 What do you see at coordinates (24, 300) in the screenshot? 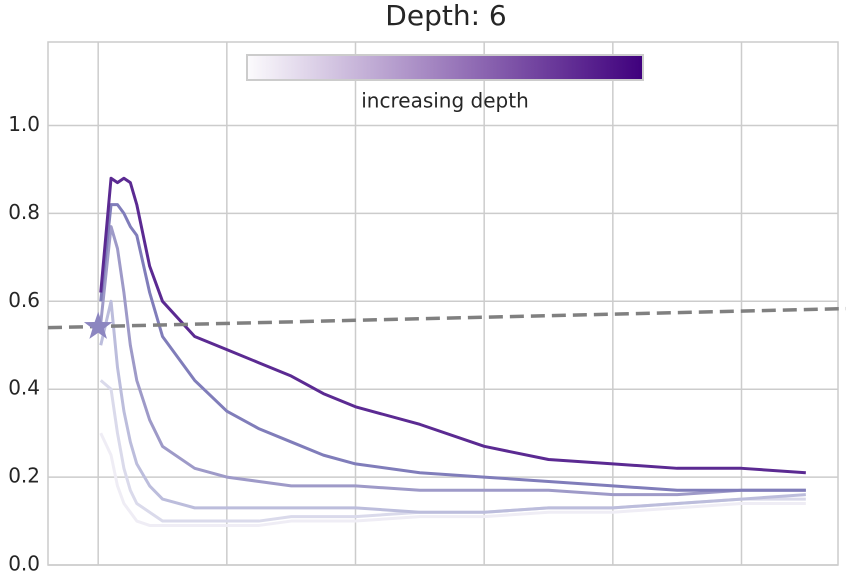
I see `y-tick-label: 0.6` at bounding box center [24, 300].